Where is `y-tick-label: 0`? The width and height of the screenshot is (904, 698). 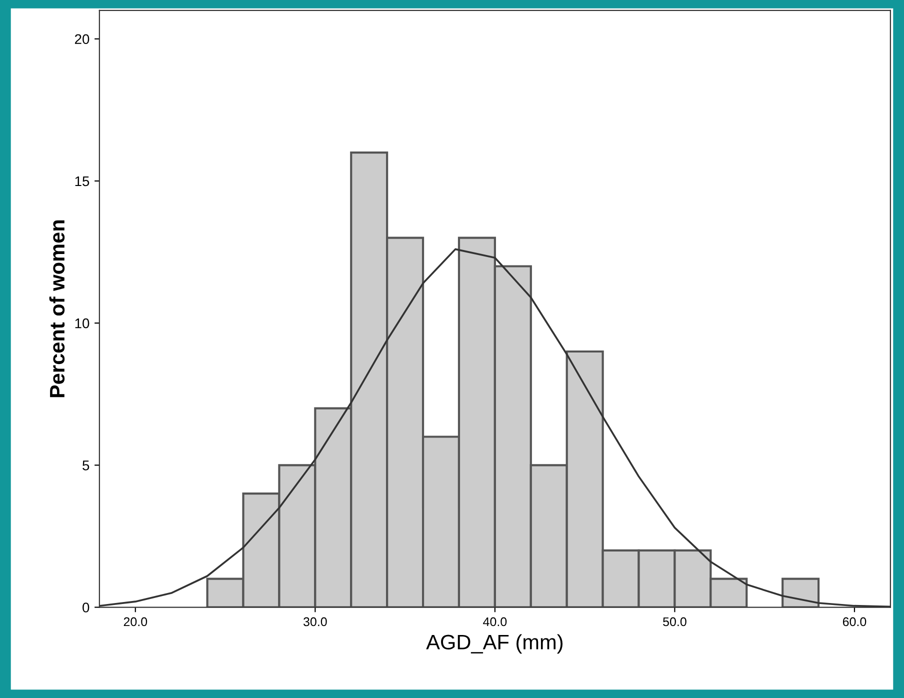 y-tick-label: 0 is located at coordinates (86, 607).